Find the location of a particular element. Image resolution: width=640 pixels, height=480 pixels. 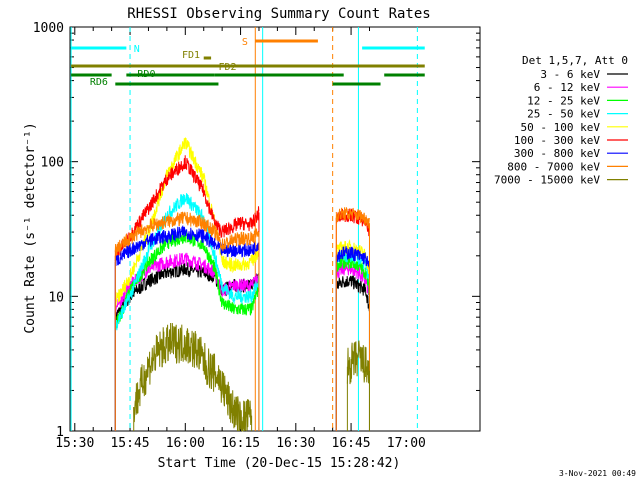

legend-title: Det 1,5,7, Att 0 is located at coordinates (575, 60).